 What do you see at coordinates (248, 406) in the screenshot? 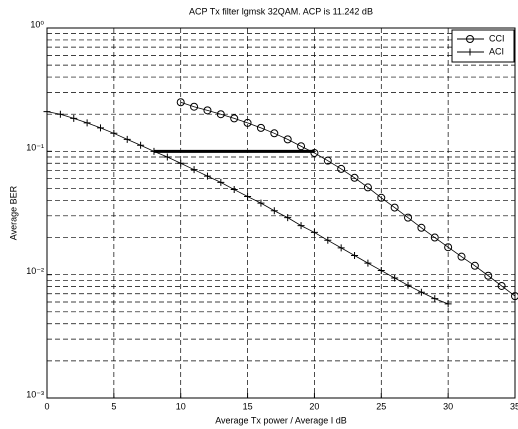
I see `x-tick-label: 15` at bounding box center [248, 406].